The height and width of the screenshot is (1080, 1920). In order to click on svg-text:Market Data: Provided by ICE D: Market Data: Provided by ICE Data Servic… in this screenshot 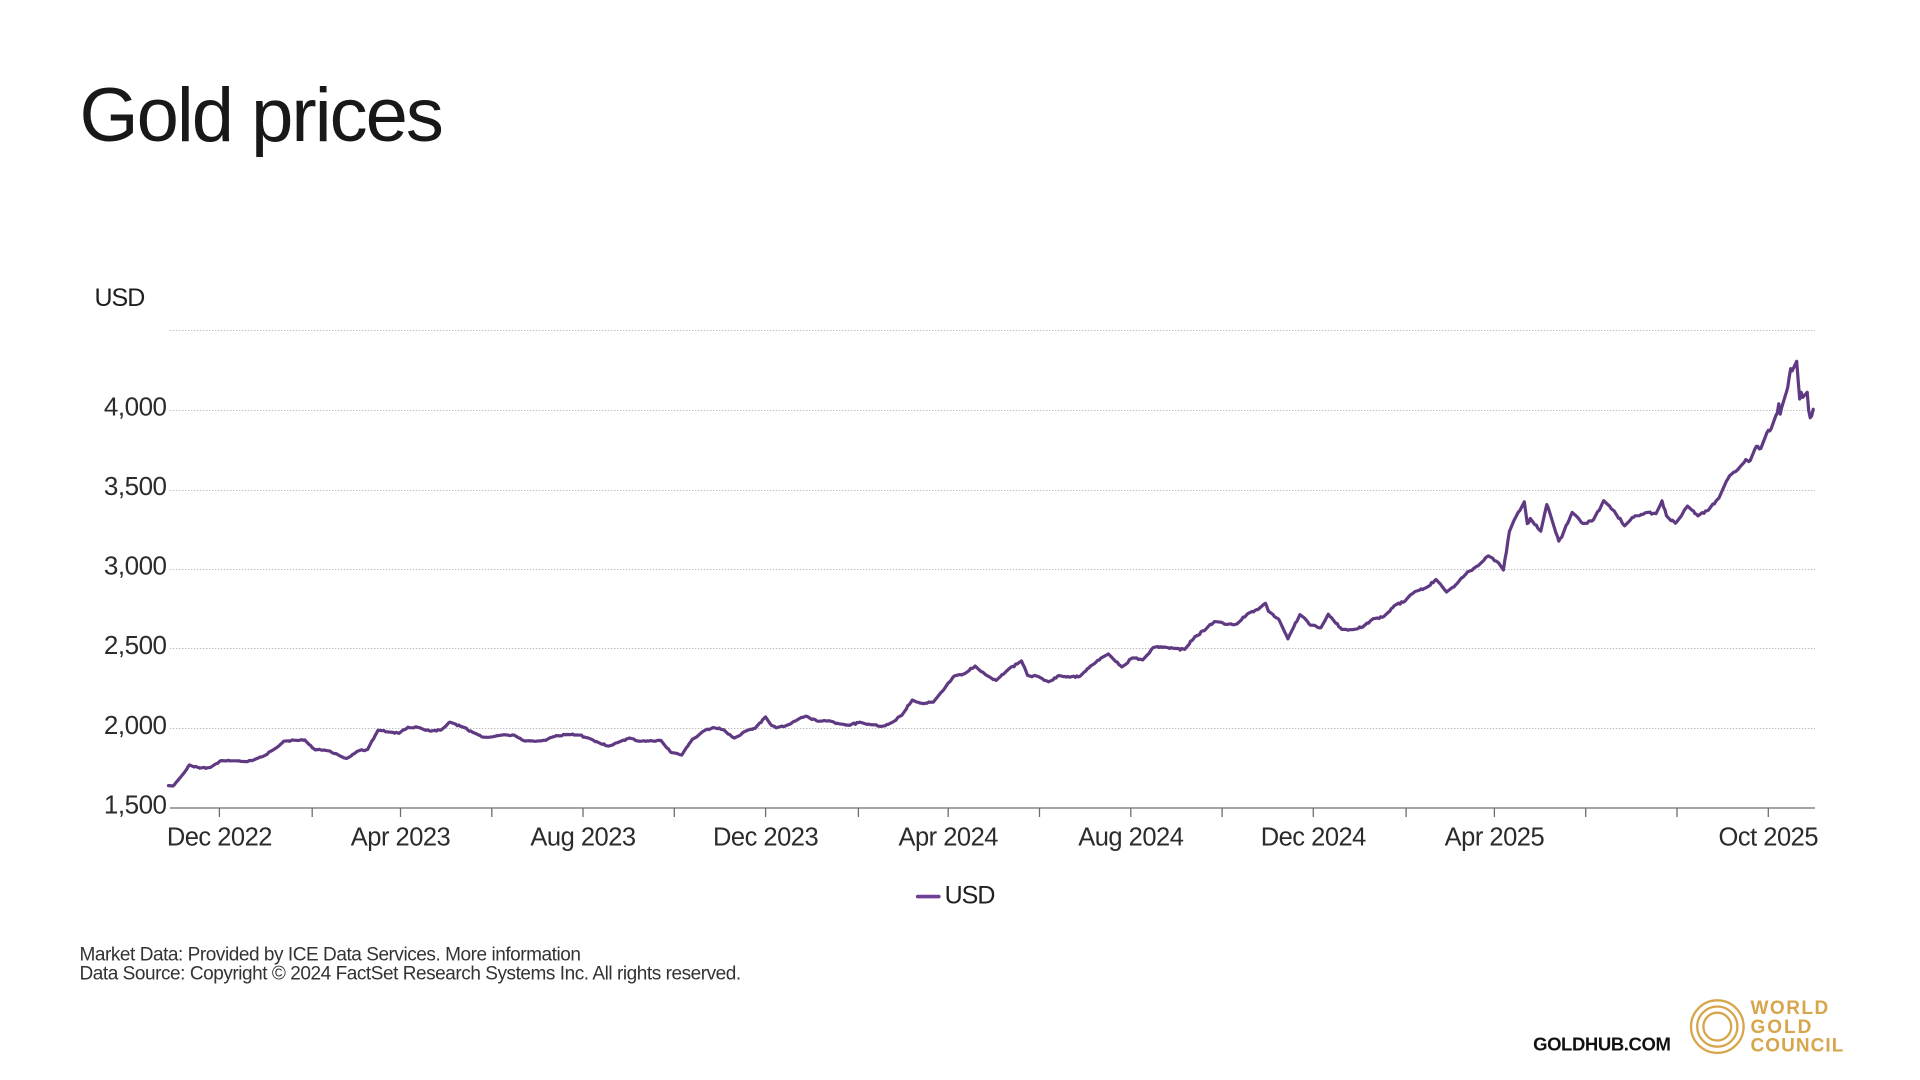, I will do `click(330, 955)`.